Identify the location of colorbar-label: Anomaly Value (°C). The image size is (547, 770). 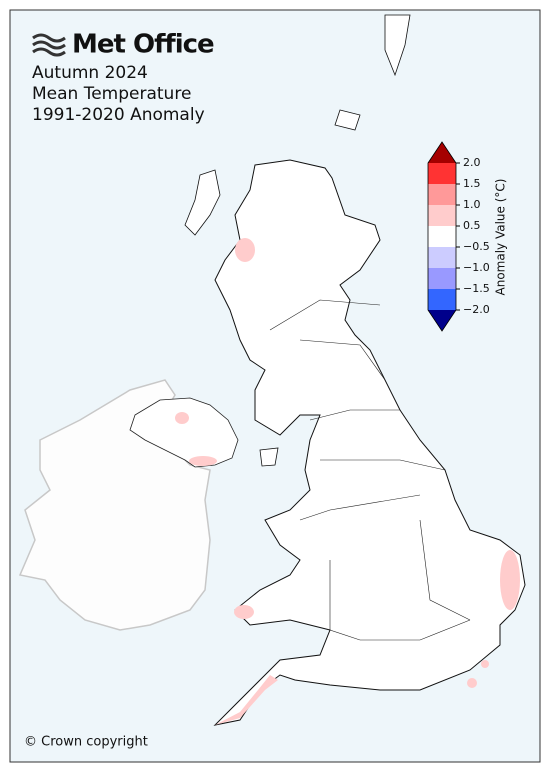
(501, 237).